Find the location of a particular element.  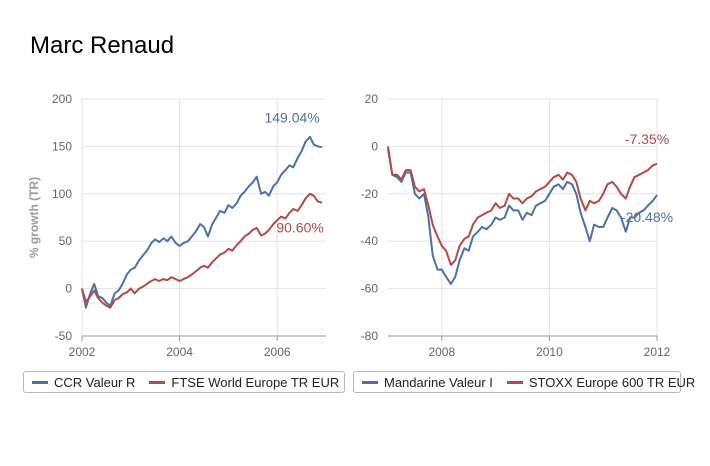

legend-left: CCR Valeur R FTSE World Europe TR EUR is located at coordinates (184, 382).